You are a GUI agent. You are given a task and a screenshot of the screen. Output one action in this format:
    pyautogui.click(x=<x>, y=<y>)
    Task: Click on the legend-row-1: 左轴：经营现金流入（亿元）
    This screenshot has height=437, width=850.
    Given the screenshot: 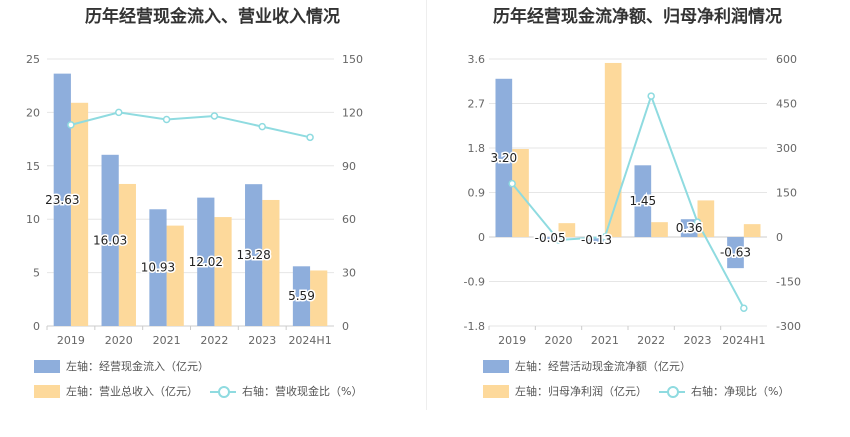 What is the action you would take?
    pyautogui.click(x=127, y=366)
    